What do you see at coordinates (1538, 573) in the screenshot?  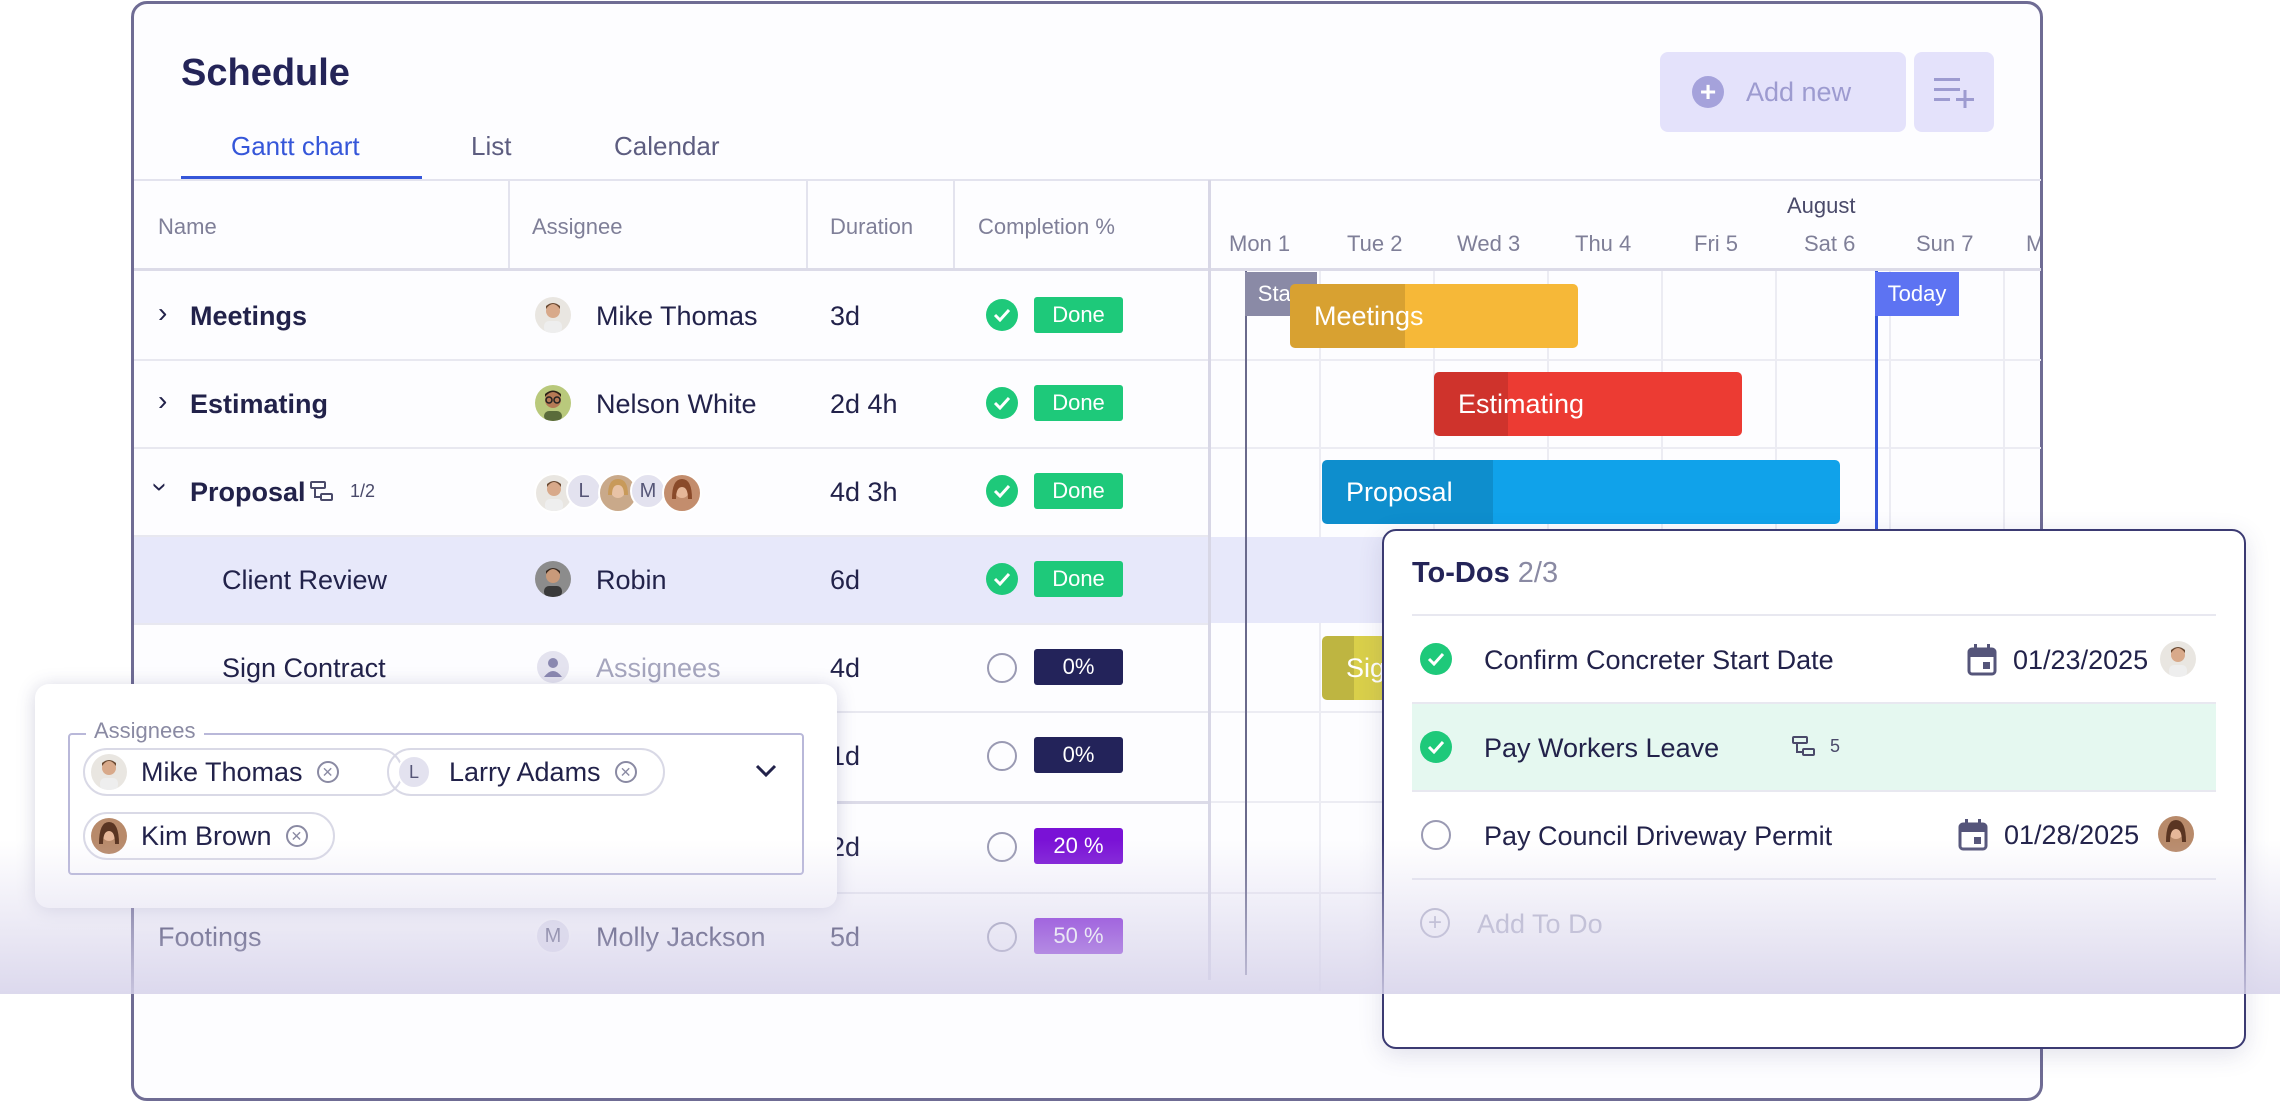 I see `todos-count: 2/3` at bounding box center [1538, 573].